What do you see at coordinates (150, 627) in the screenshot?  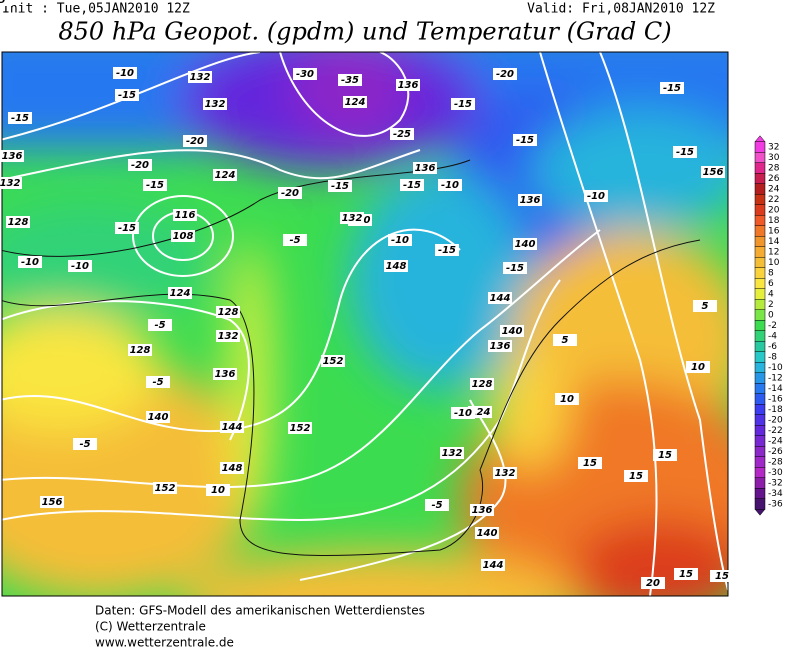 I see `footer-line: (C) Wetterzentrale` at bounding box center [150, 627].